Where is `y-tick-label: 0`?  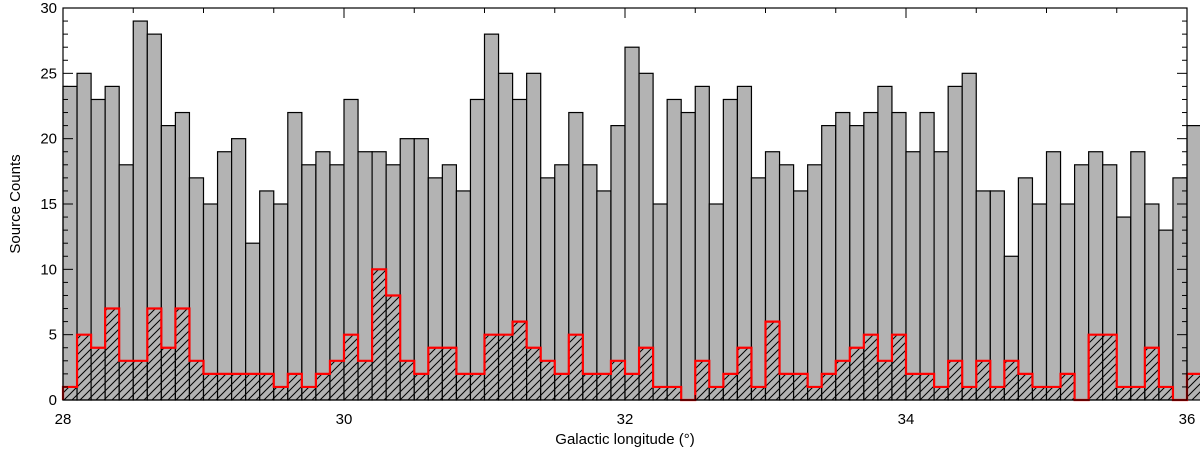
y-tick-label: 0 is located at coordinates (53, 400).